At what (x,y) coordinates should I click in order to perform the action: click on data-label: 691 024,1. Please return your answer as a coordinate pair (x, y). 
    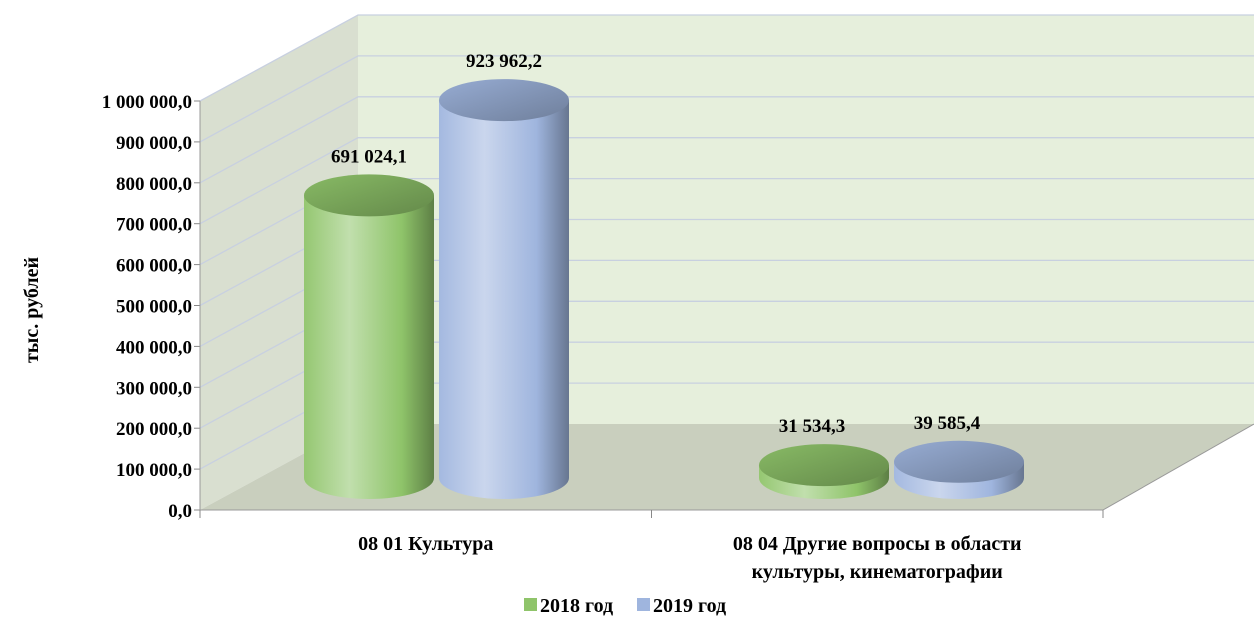
    Looking at the image, I should click on (369, 156).